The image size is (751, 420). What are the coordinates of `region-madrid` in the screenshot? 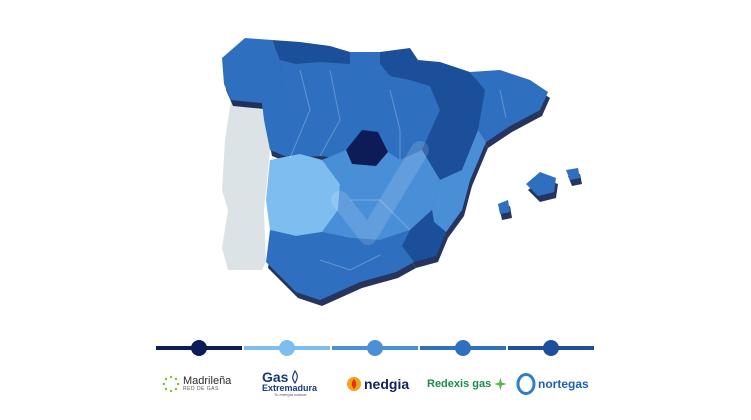 It's located at (367, 148).